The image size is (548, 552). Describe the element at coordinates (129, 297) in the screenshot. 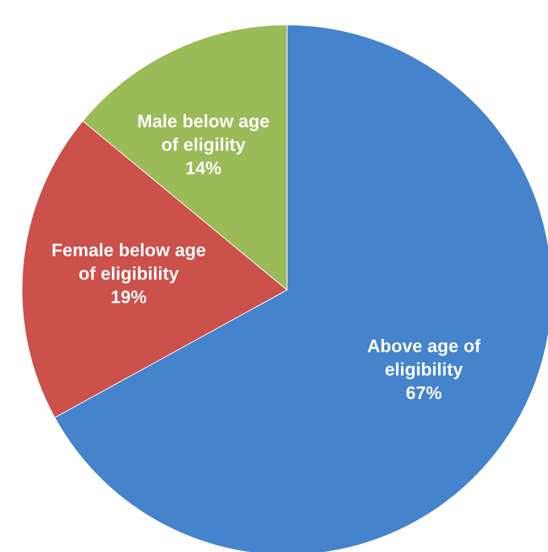

I see `data-label: 19%` at that location.